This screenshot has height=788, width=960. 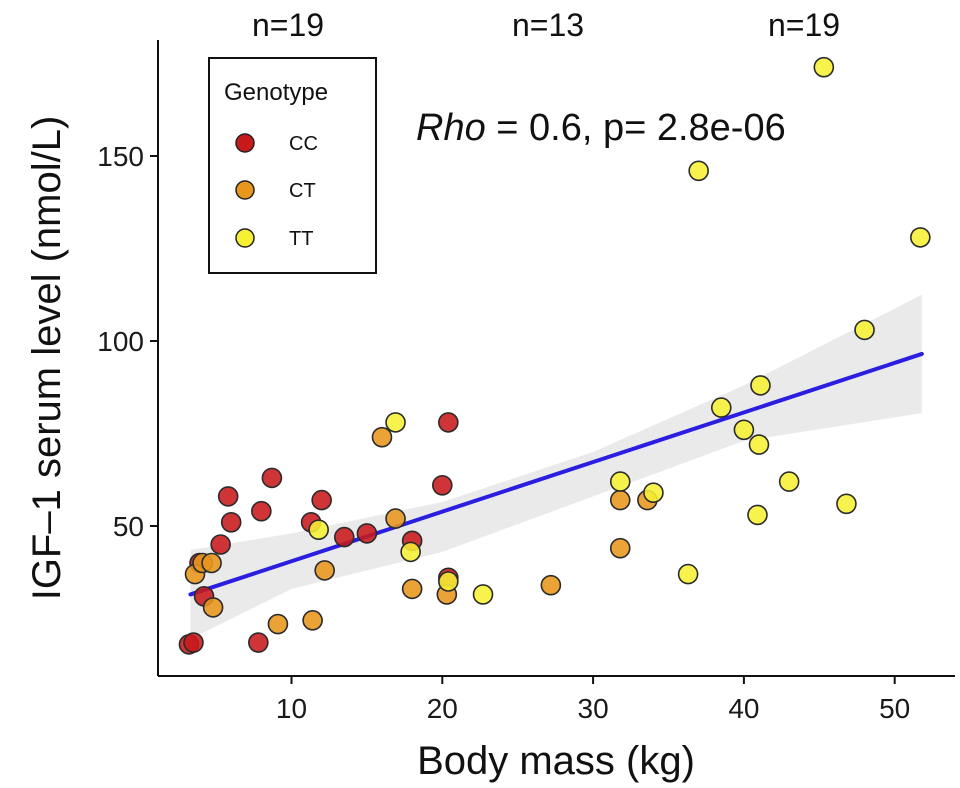 What do you see at coordinates (276, 92) in the screenshot?
I see `legend-title: Genotype` at bounding box center [276, 92].